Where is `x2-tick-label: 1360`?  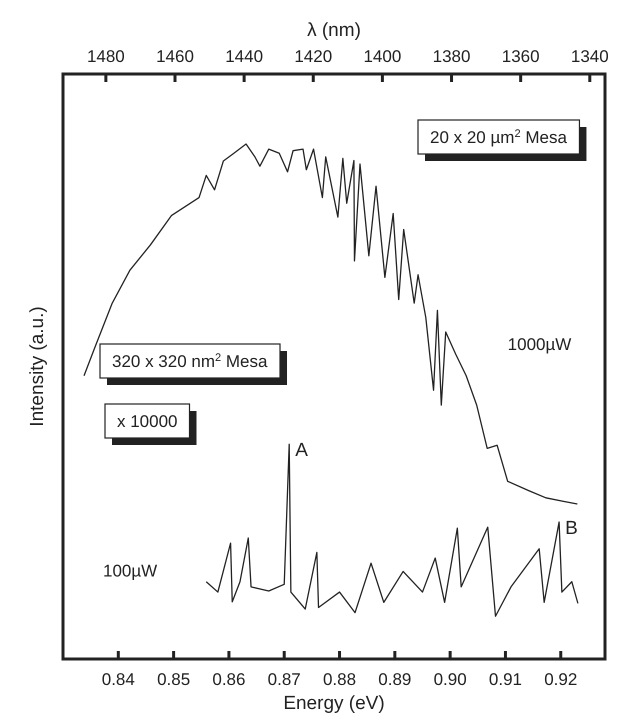
x2-tick-label: 1360 is located at coordinates (521, 56).